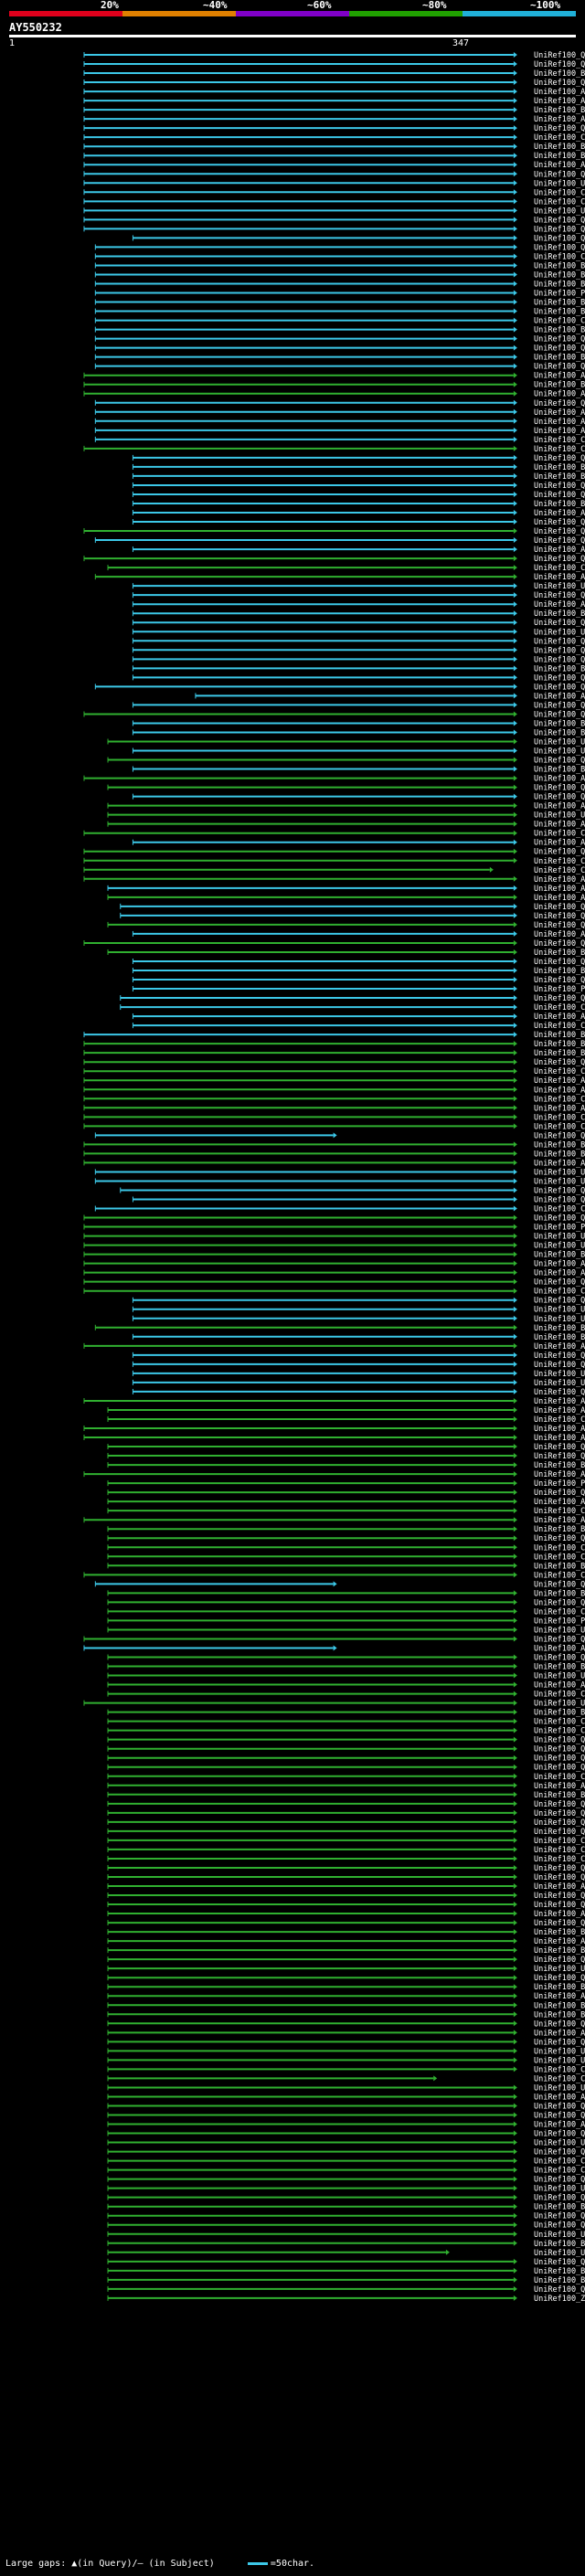 The width and height of the screenshot is (585, 2576). Describe the element at coordinates (346, 2014) in the screenshot. I see `hit-row: UniRef100_B6K1E4` at that location.